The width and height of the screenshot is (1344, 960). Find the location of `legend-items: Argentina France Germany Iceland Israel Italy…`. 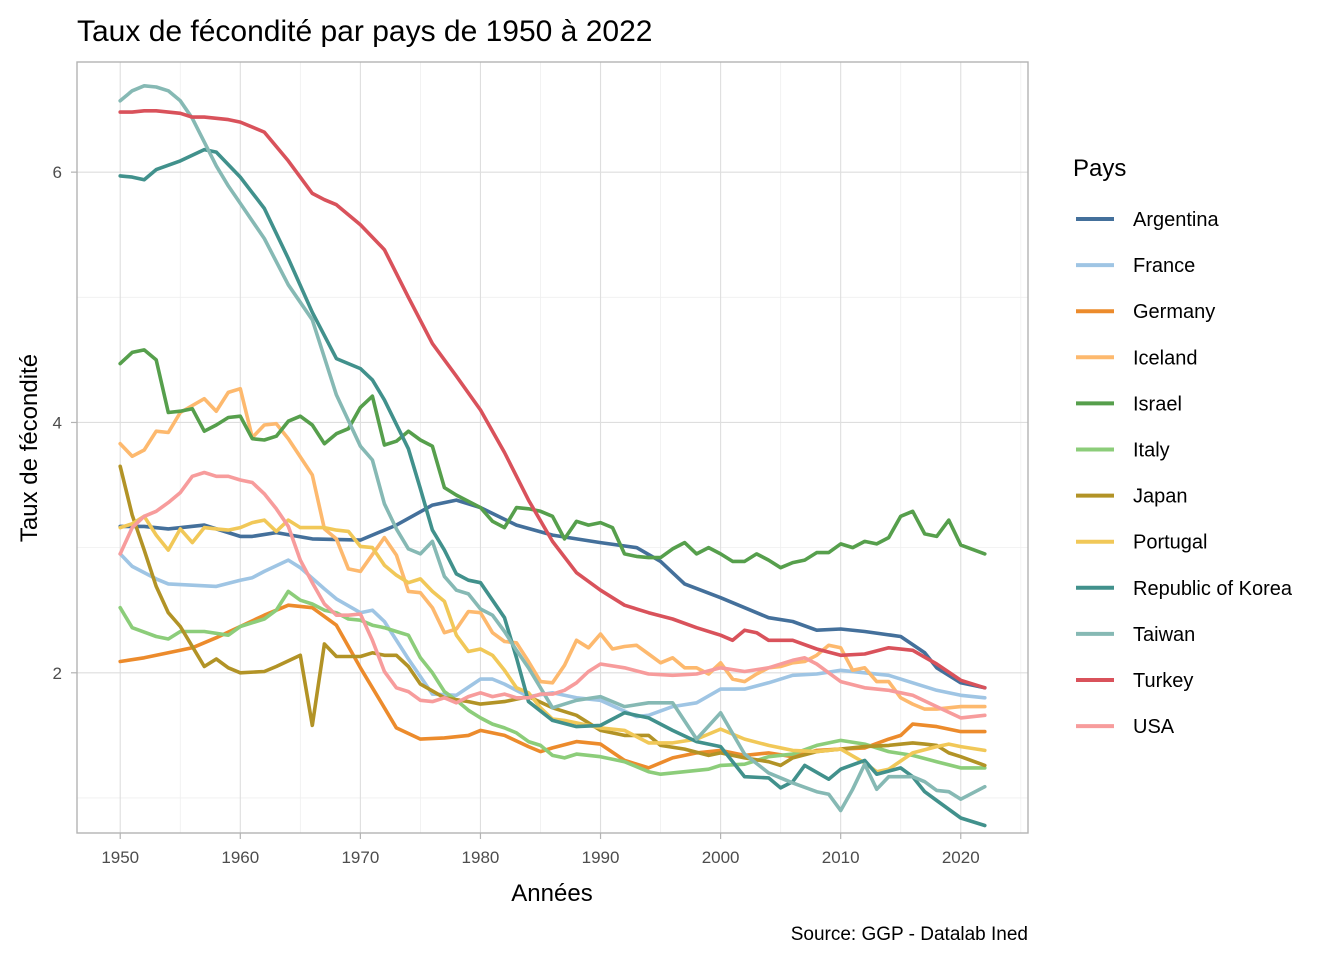

legend-items: Argentina France Germany Iceland Israel Italy… is located at coordinates (1184, 473).